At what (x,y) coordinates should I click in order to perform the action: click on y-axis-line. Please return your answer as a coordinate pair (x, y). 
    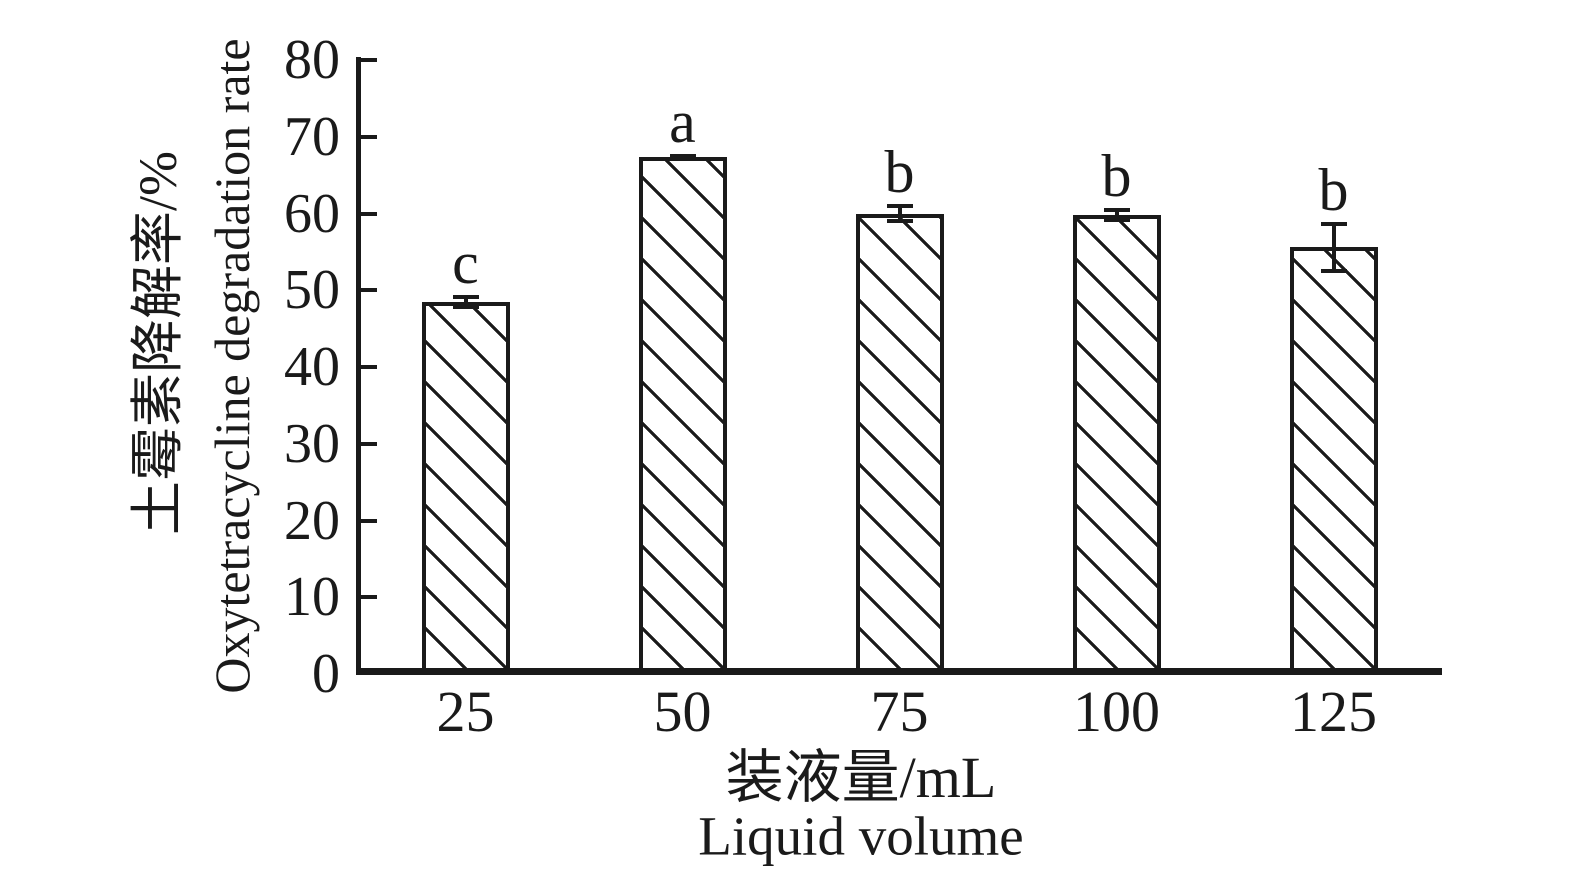
    Looking at the image, I should click on (358, 366).